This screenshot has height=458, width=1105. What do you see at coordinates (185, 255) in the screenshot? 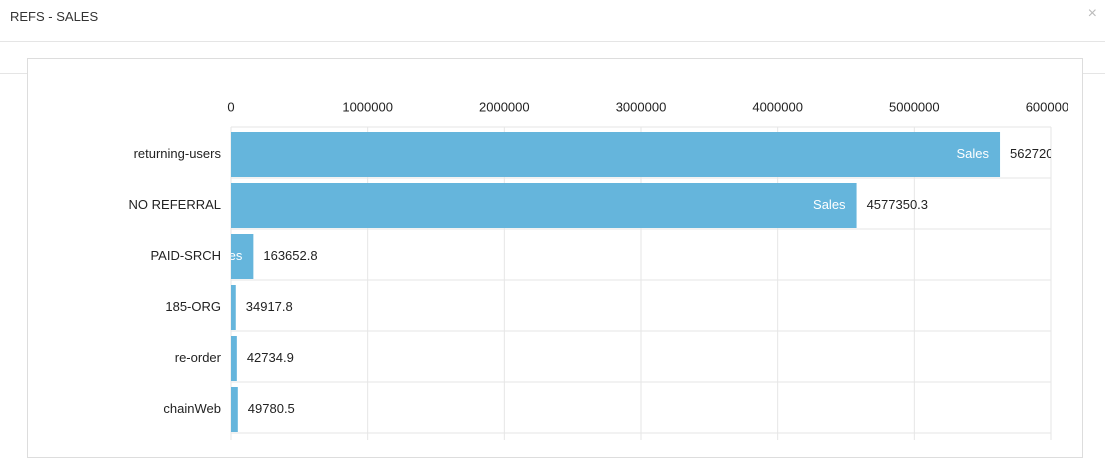
I see `category-label: PAID-SRCH` at bounding box center [185, 255].